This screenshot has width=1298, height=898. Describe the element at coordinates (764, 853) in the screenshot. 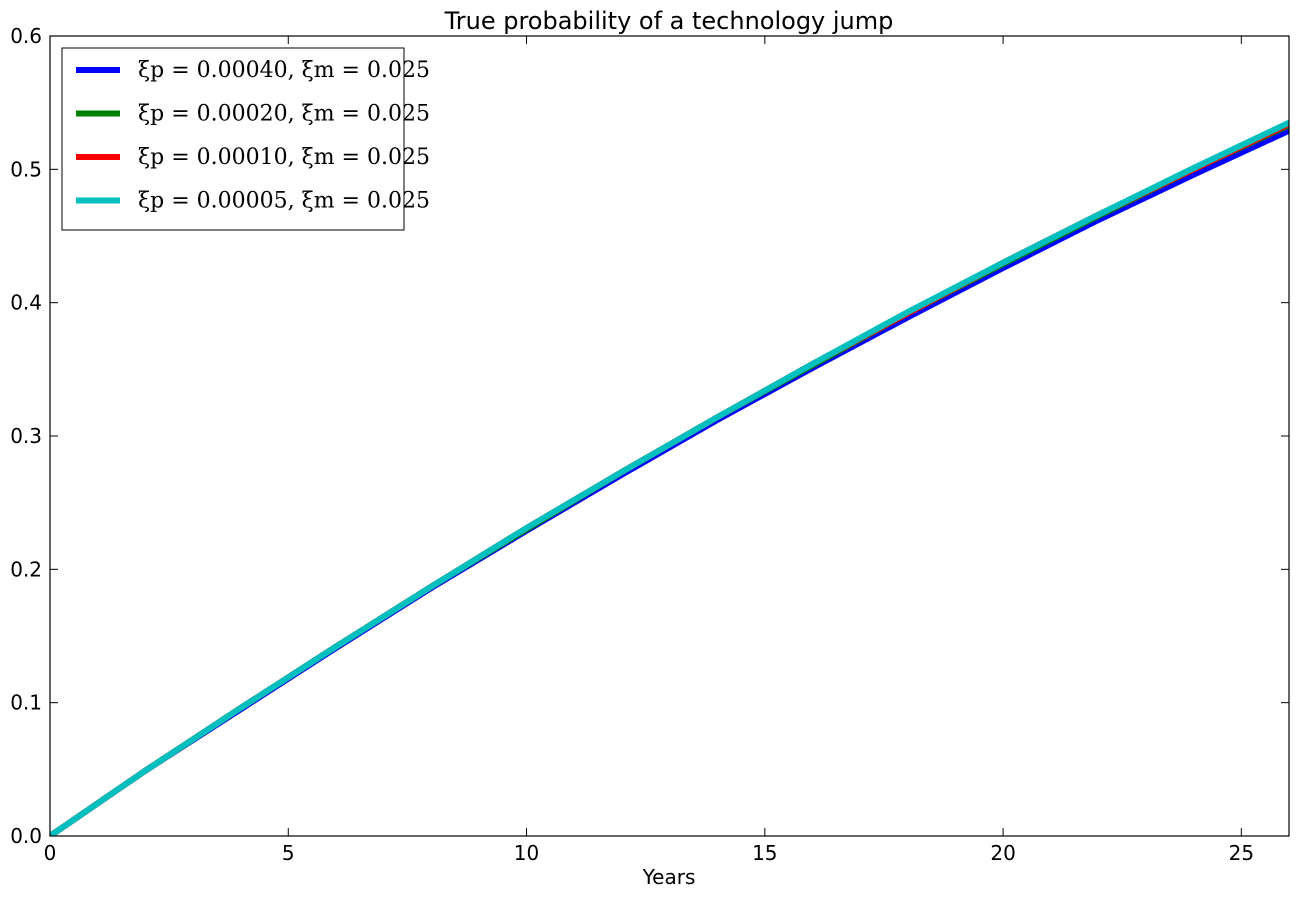

I see `x-tick-label: 15` at that location.